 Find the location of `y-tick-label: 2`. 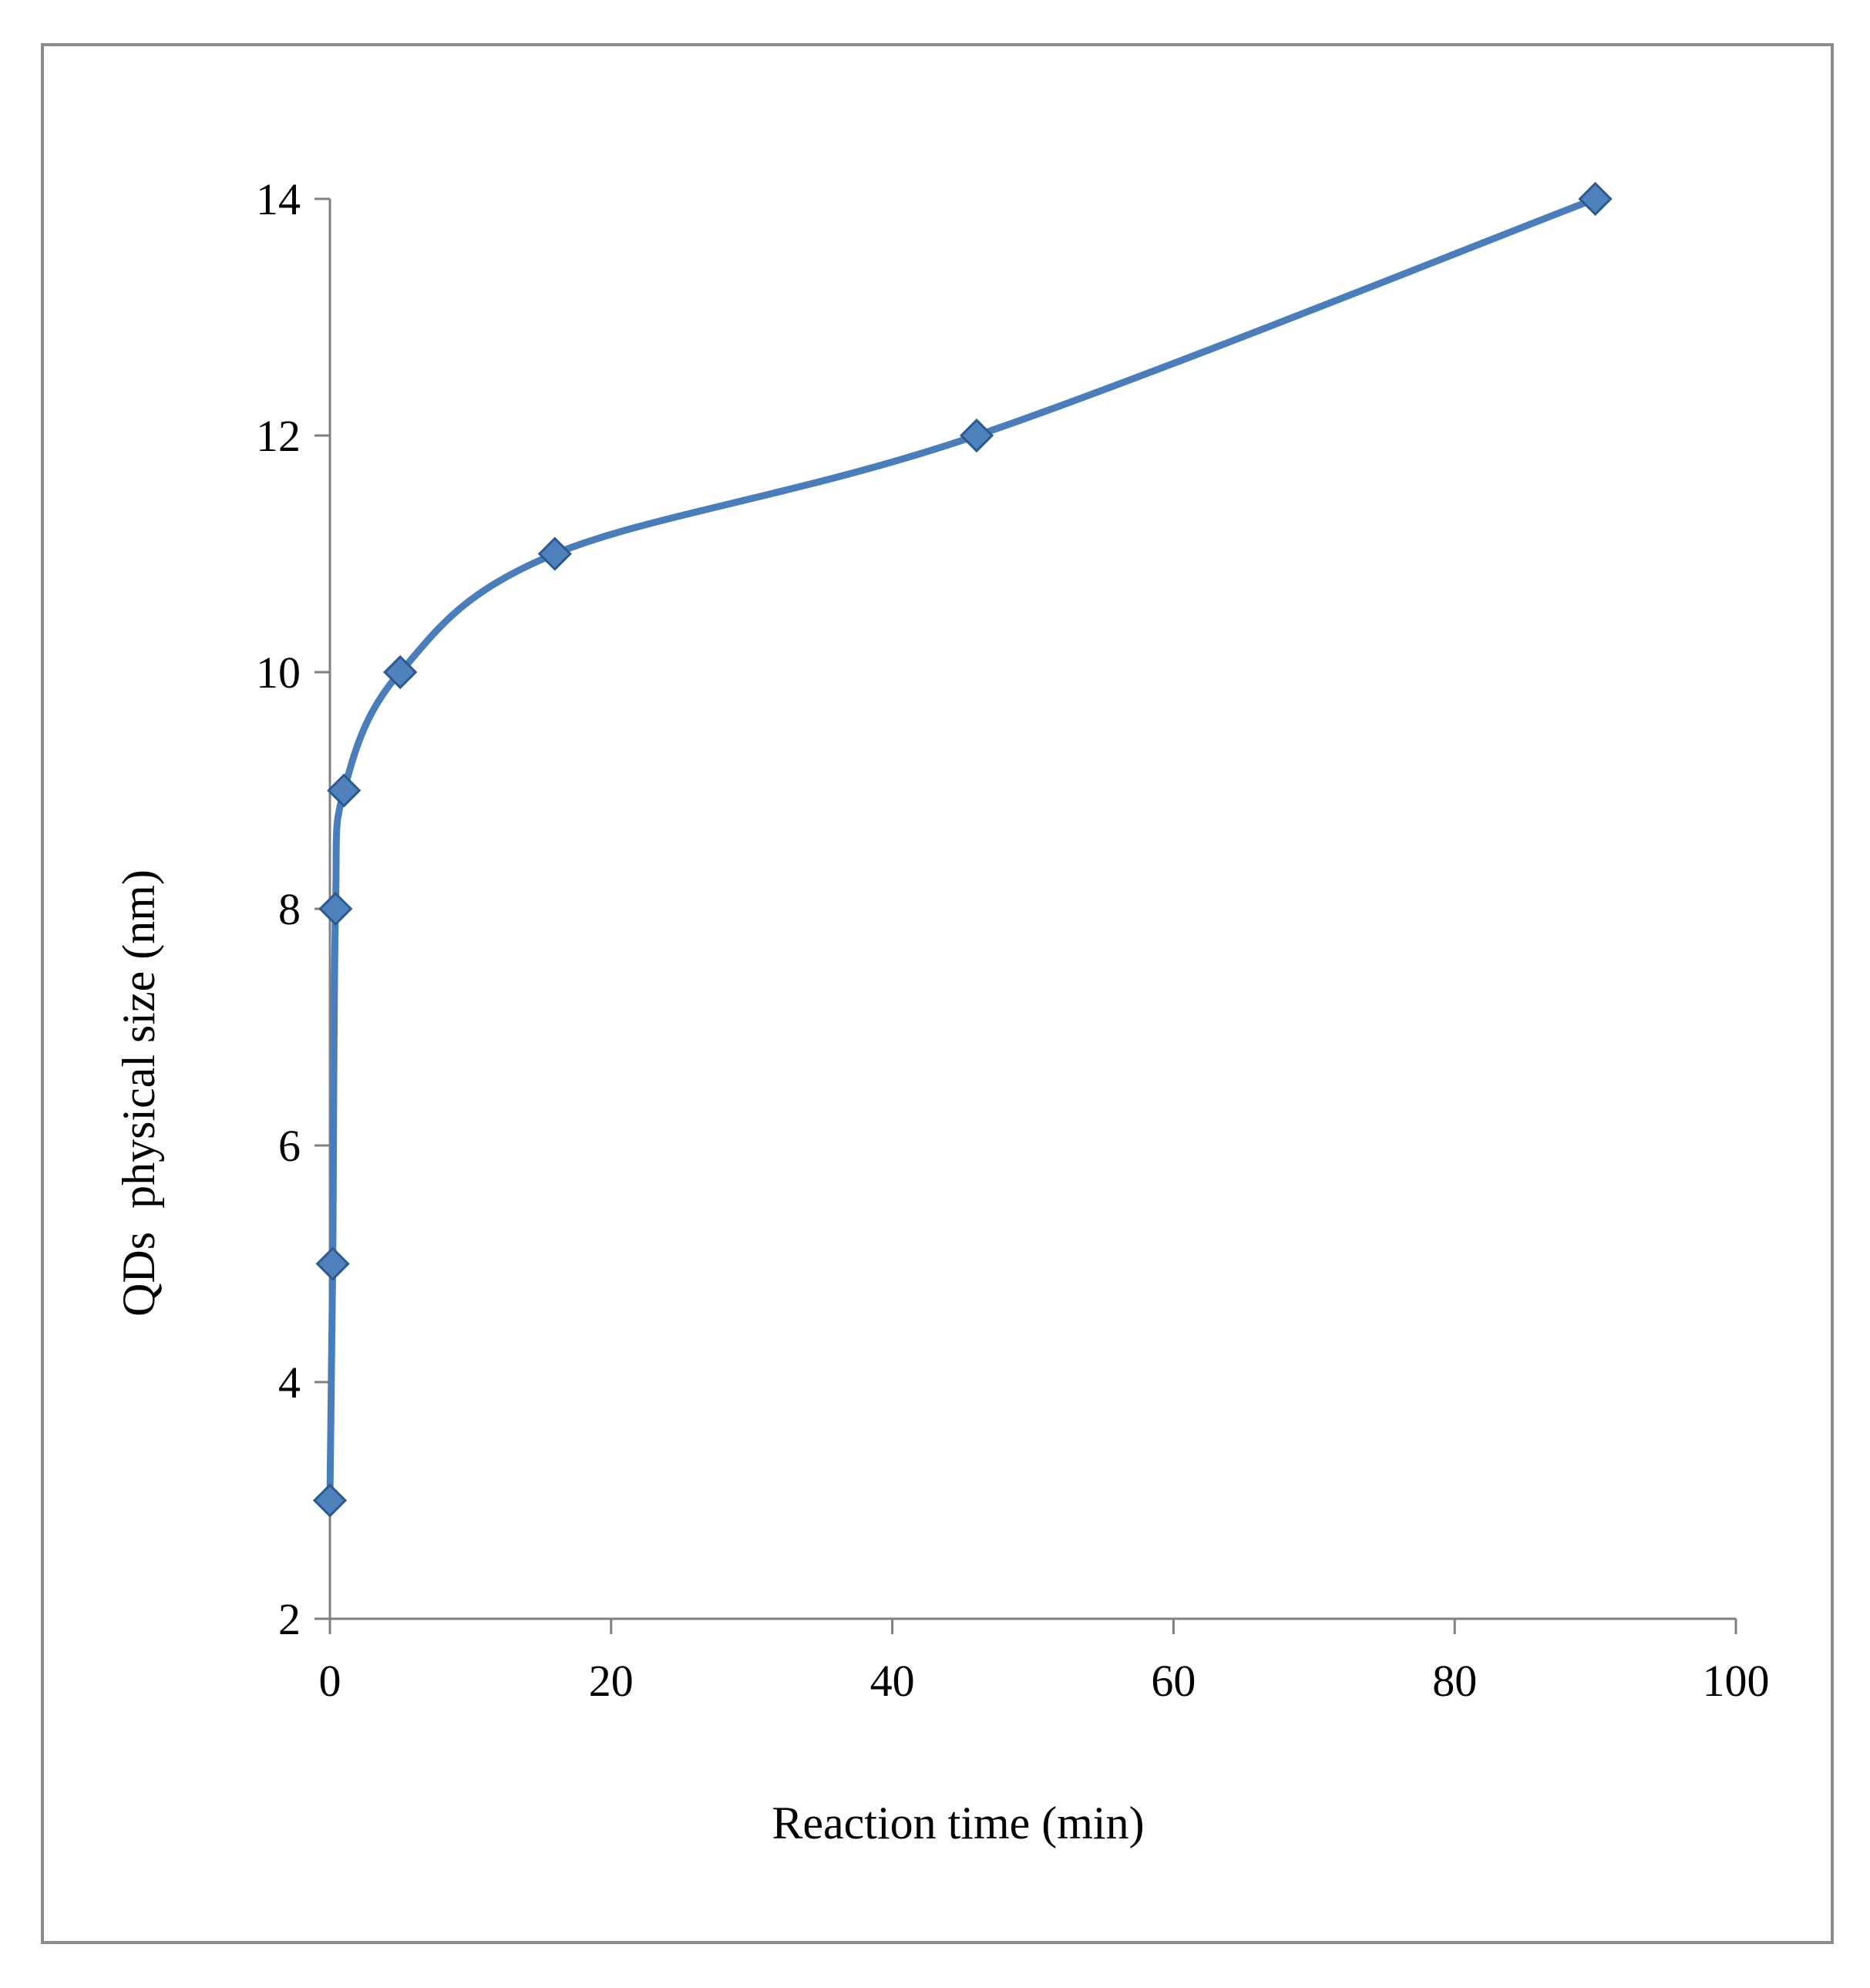

y-tick-label: 2 is located at coordinates (289, 1619).